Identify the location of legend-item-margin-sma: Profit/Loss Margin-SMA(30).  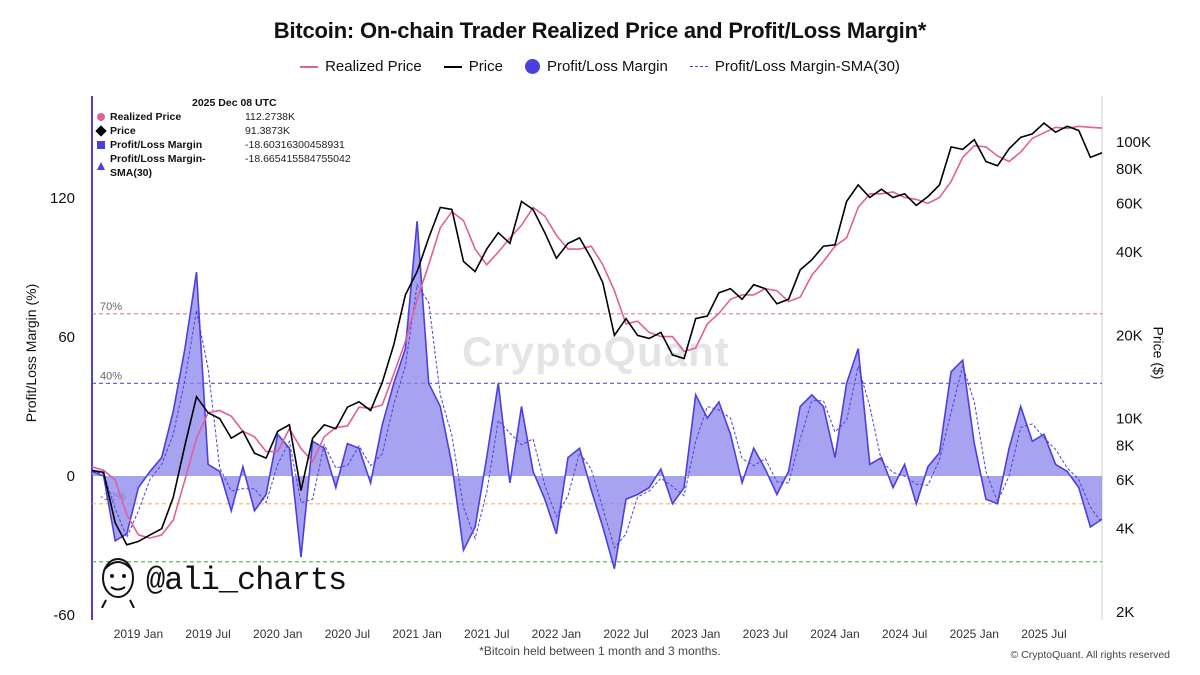
(794, 66).